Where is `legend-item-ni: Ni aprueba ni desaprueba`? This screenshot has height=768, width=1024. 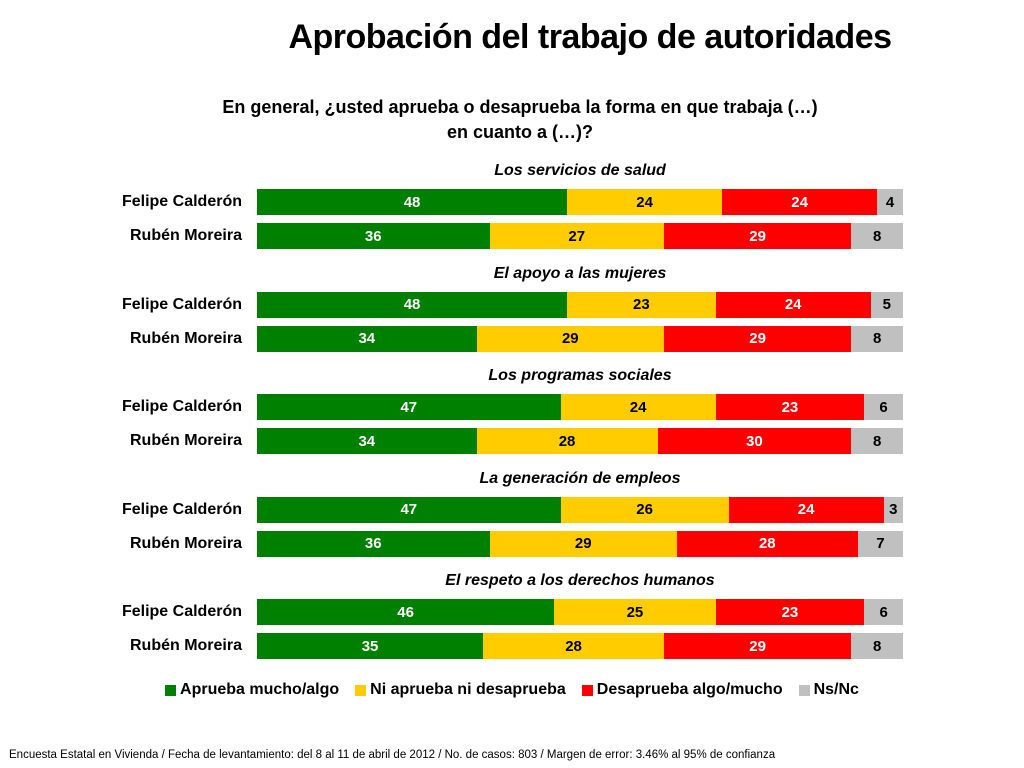 legend-item-ni: Ni aprueba ni desaprueba is located at coordinates (460, 690).